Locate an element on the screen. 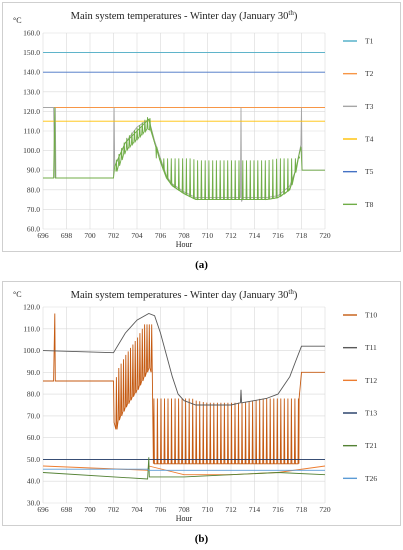 This screenshot has height=550, width=403. y-tick-label: 140.0 is located at coordinates (31, 72).